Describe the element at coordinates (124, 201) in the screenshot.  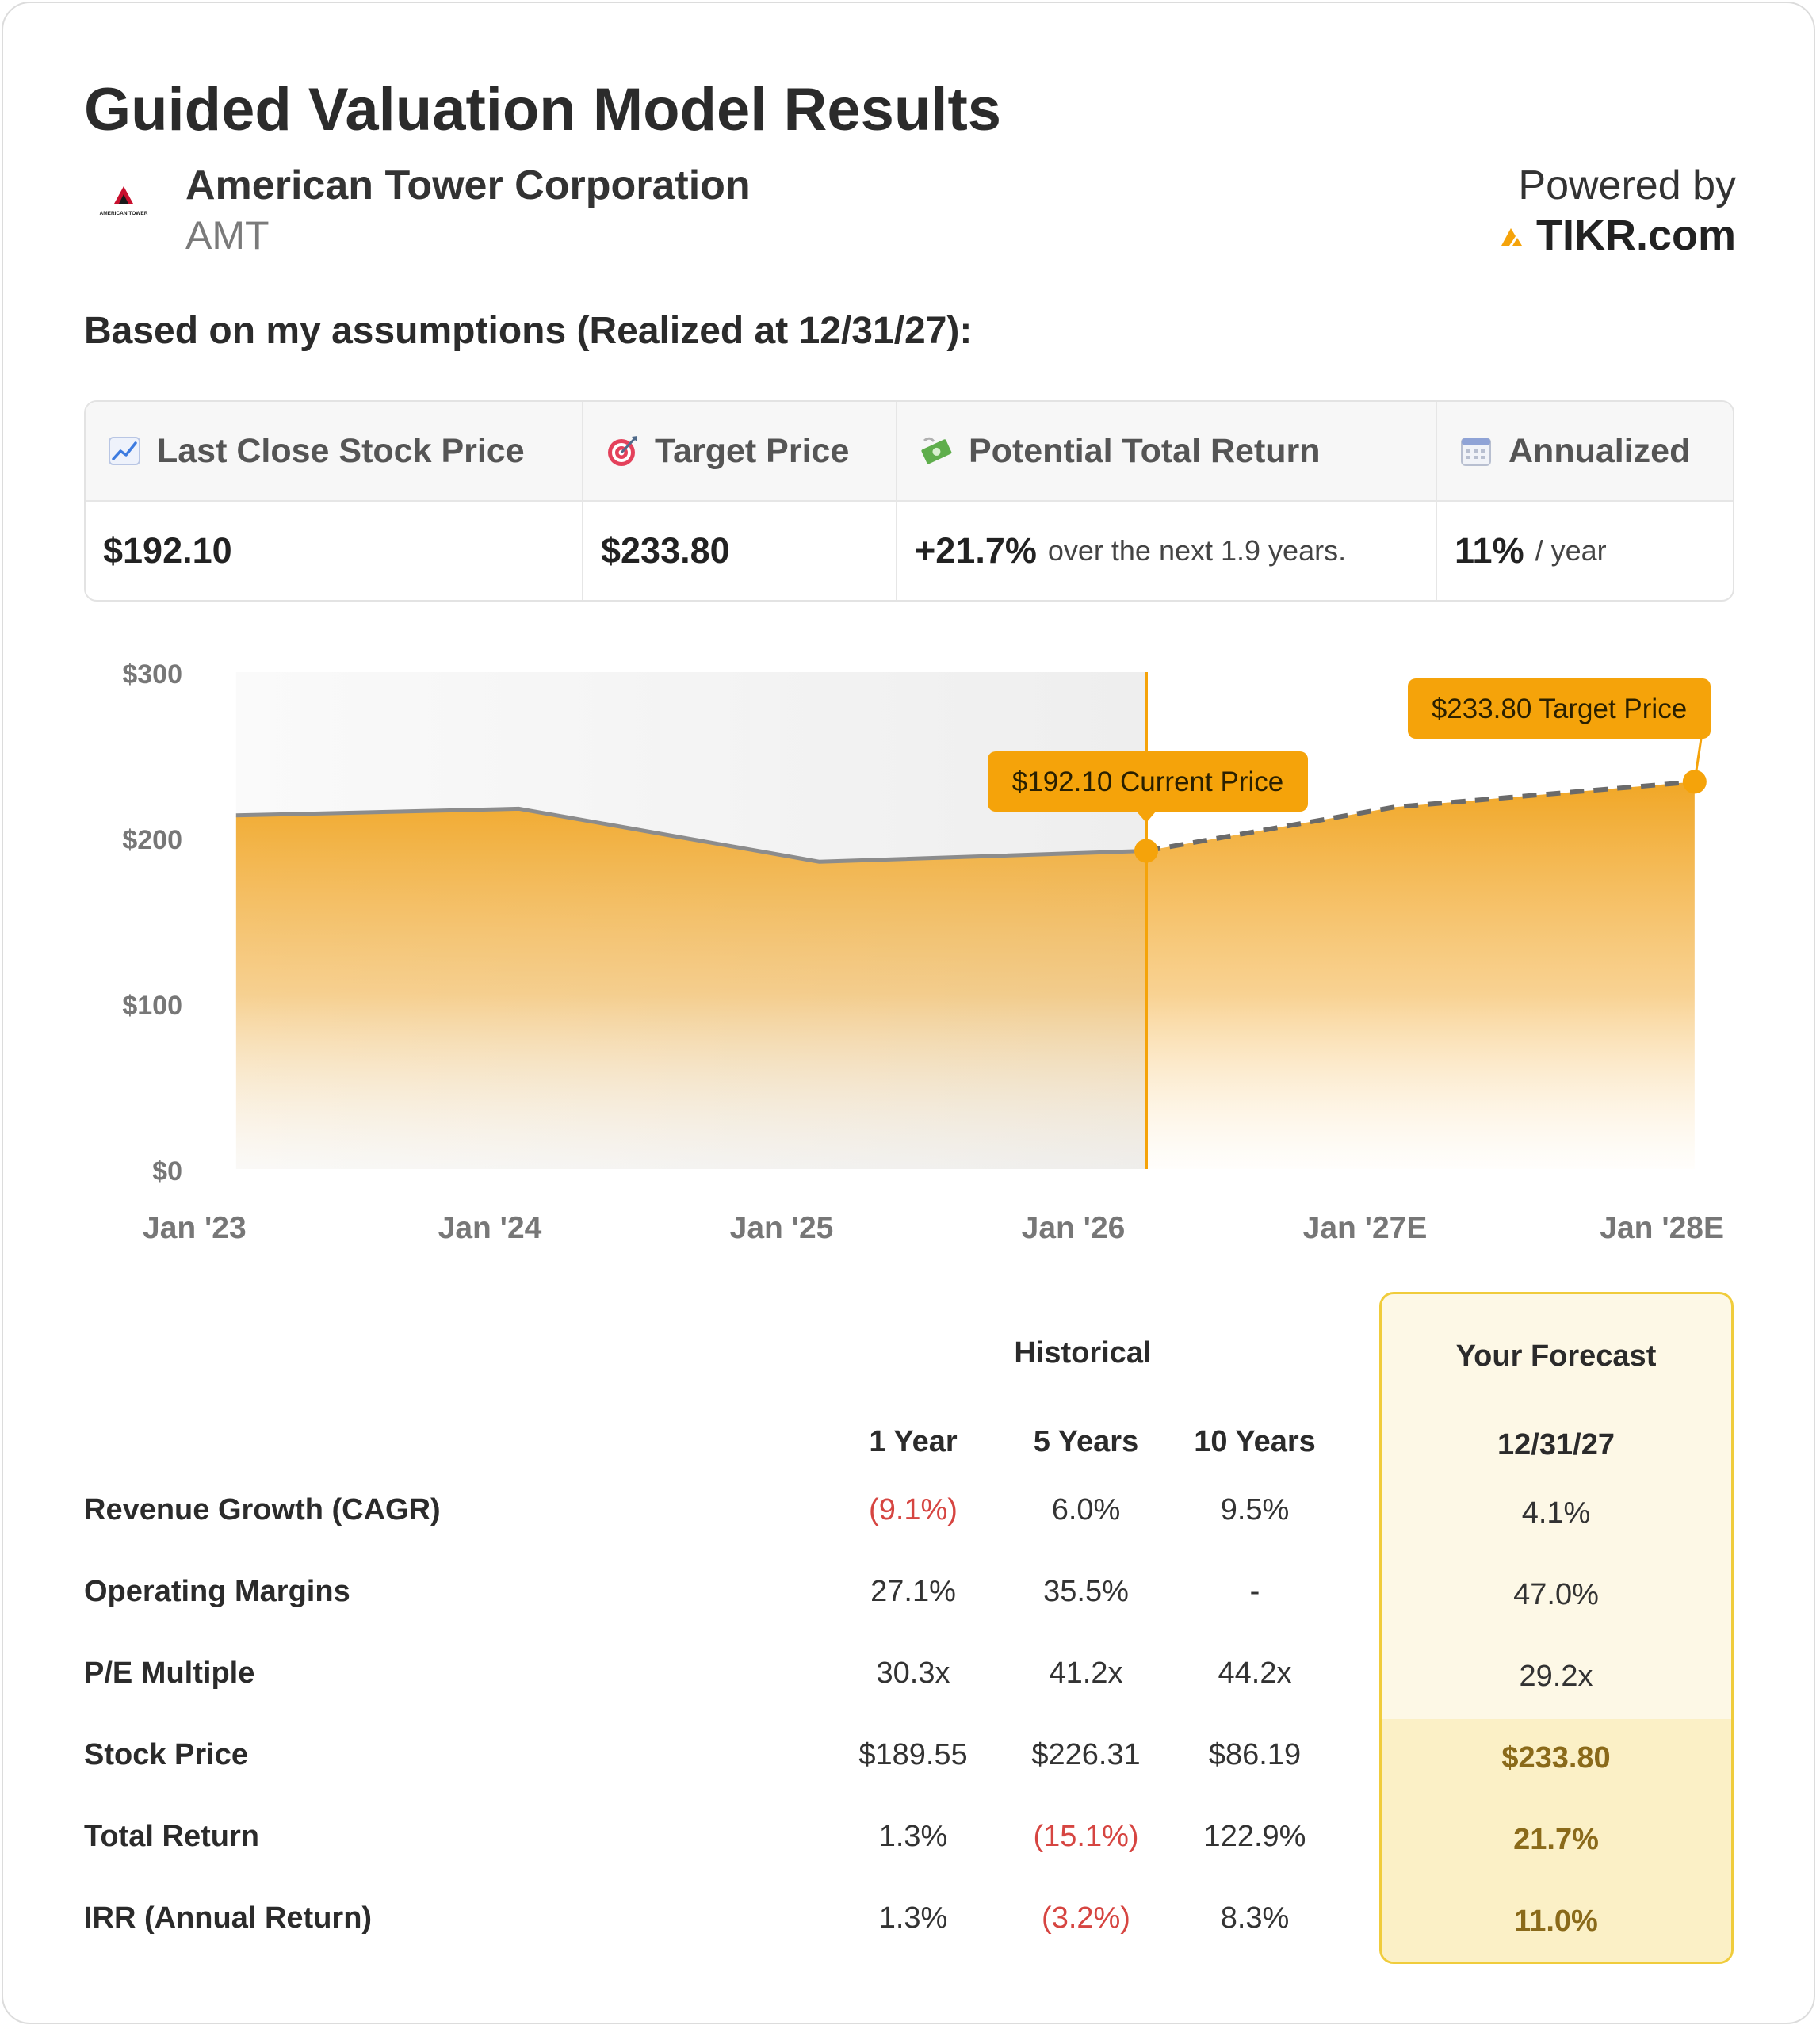
I see `american-tower-logo: AMERICAN TOWER` at that location.